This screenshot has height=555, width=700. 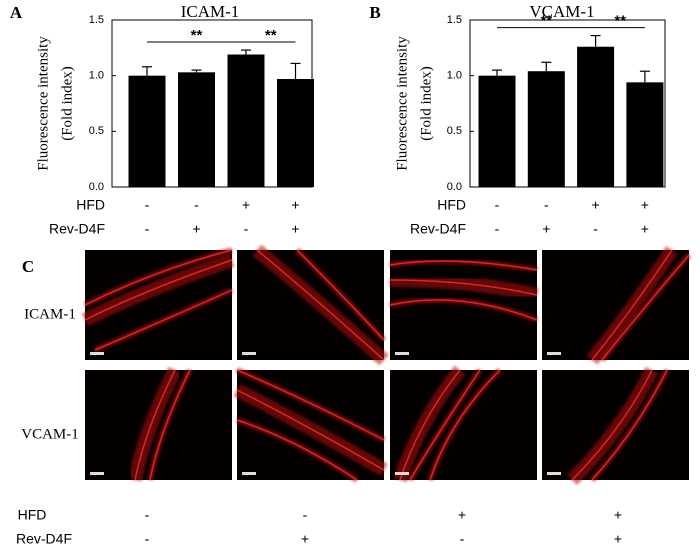 I want to click on panel-label: B, so click(x=374, y=12).